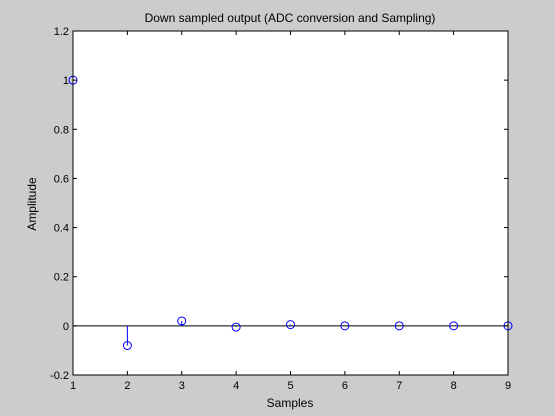 This screenshot has height=416, width=555. What do you see at coordinates (182, 386) in the screenshot?
I see `x-tick-label: 3` at bounding box center [182, 386].